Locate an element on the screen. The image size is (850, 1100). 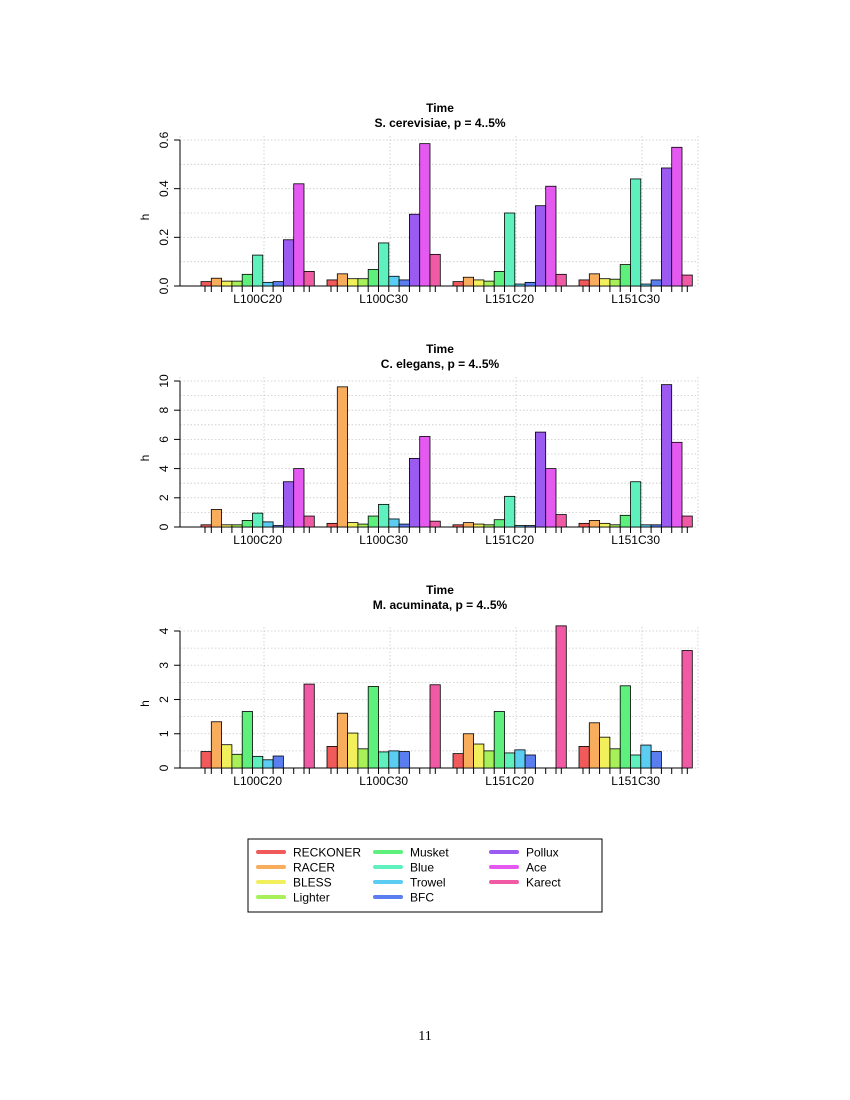
page-number: 11 is located at coordinates (425, 1036).